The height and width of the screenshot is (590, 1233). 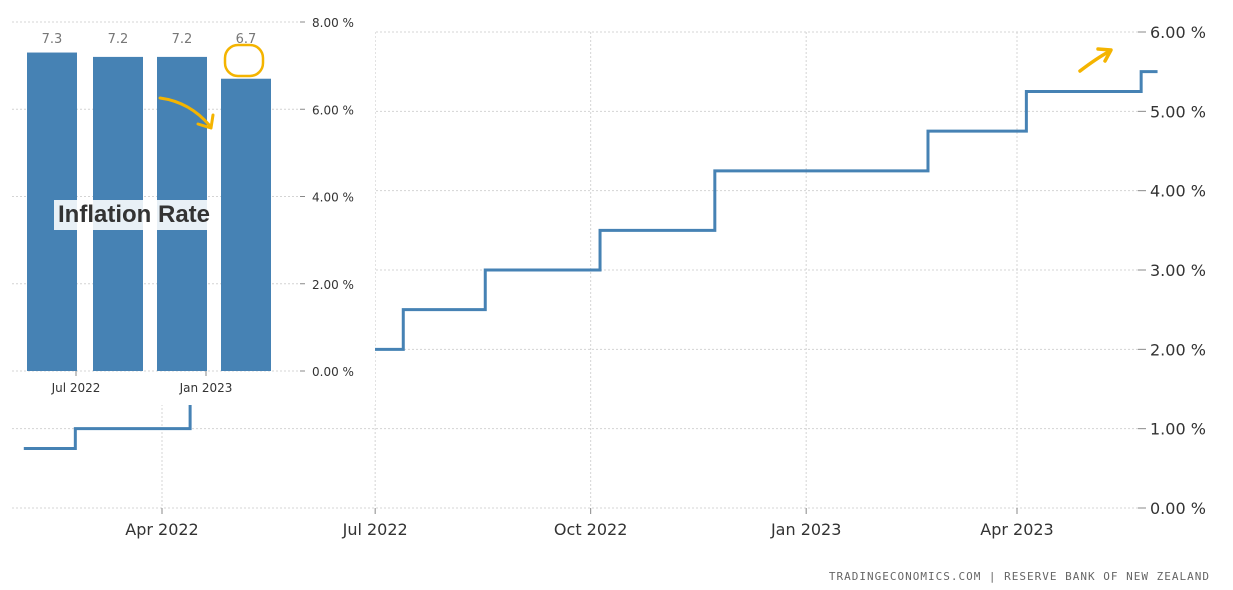 I want to click on y-tick-label: 0.00 %, so click(x=1178, y=508).